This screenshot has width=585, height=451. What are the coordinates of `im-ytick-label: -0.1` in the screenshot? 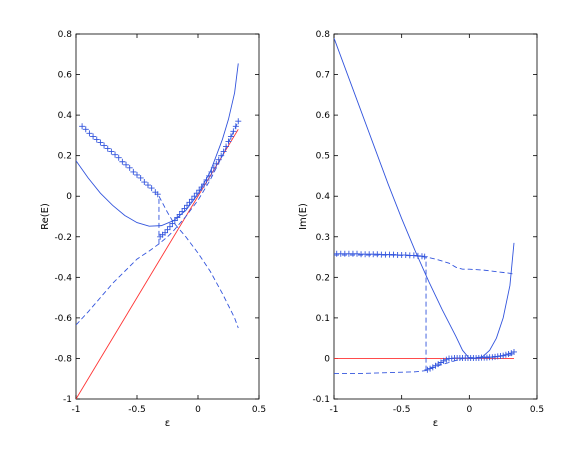 It's located at (321, 400).